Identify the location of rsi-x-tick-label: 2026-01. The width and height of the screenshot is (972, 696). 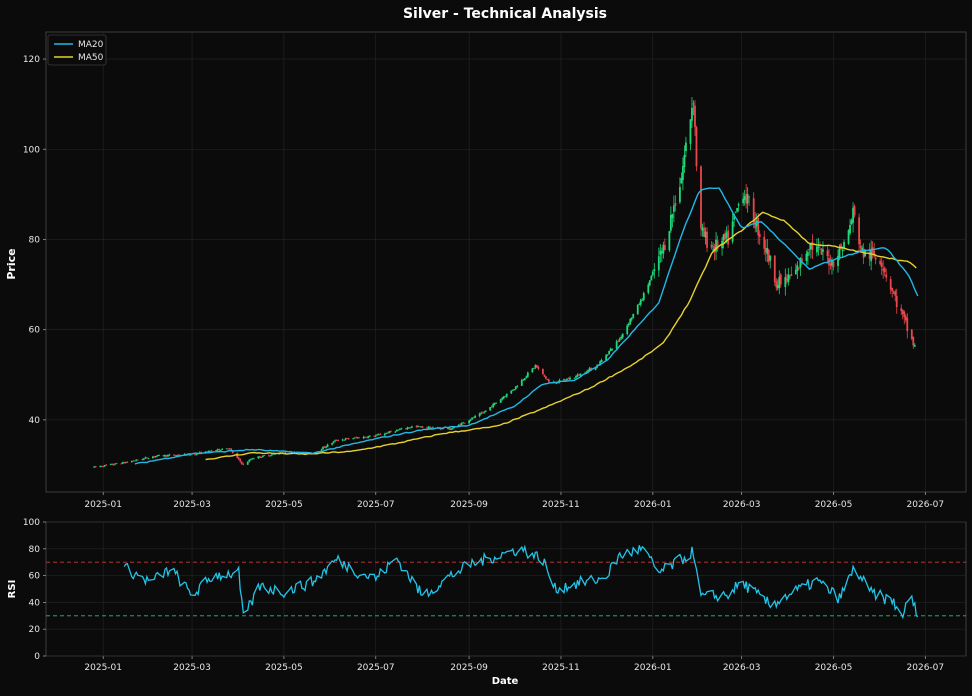
(653, 668).